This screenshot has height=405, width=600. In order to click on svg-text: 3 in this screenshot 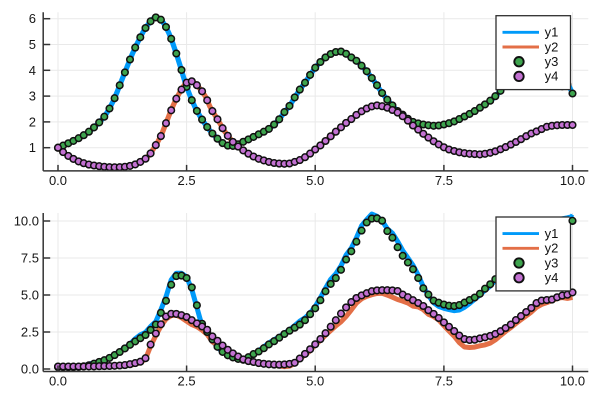, I will do `click(32, 96)`.